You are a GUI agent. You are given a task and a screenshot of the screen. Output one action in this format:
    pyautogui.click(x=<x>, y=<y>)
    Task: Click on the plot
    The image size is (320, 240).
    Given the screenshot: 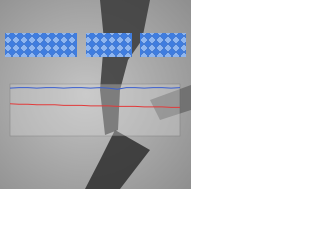 What is the action you would take?
    pyautogui.click(x=95, y=97)
    